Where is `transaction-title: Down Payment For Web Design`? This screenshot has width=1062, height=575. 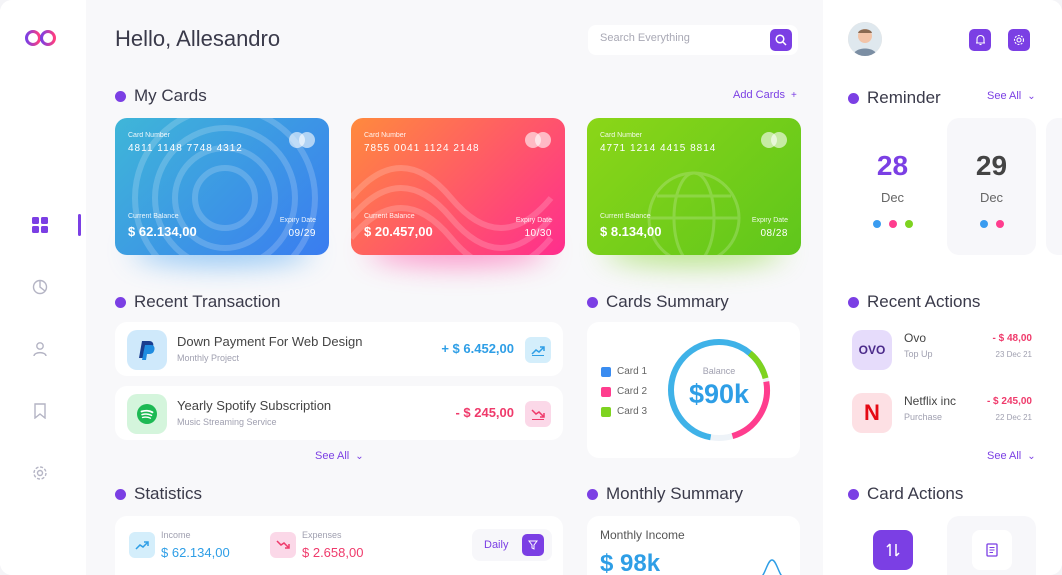 transaction-title: Down Payment For Web Design is located at coordinates (270, 341).